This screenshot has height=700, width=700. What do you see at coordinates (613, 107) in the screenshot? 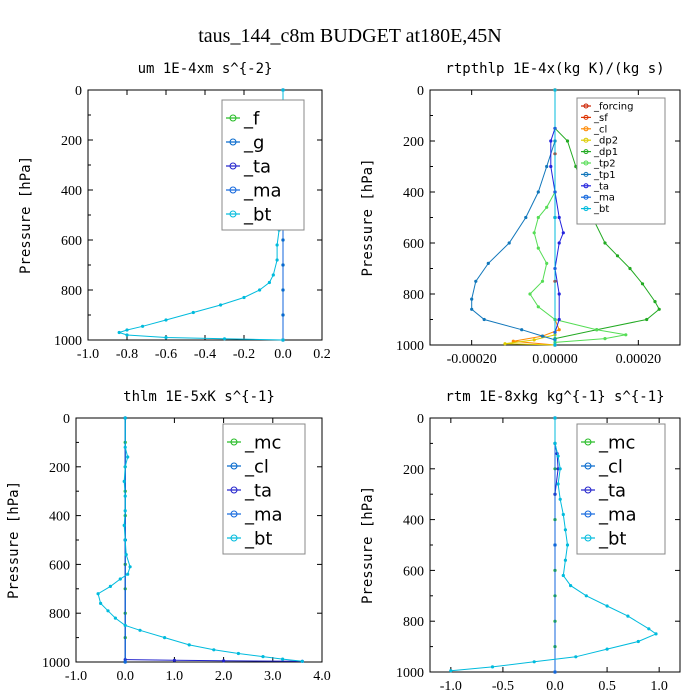
I see `legend-label-forcing: _forcing` at bounding box center [613, 107].